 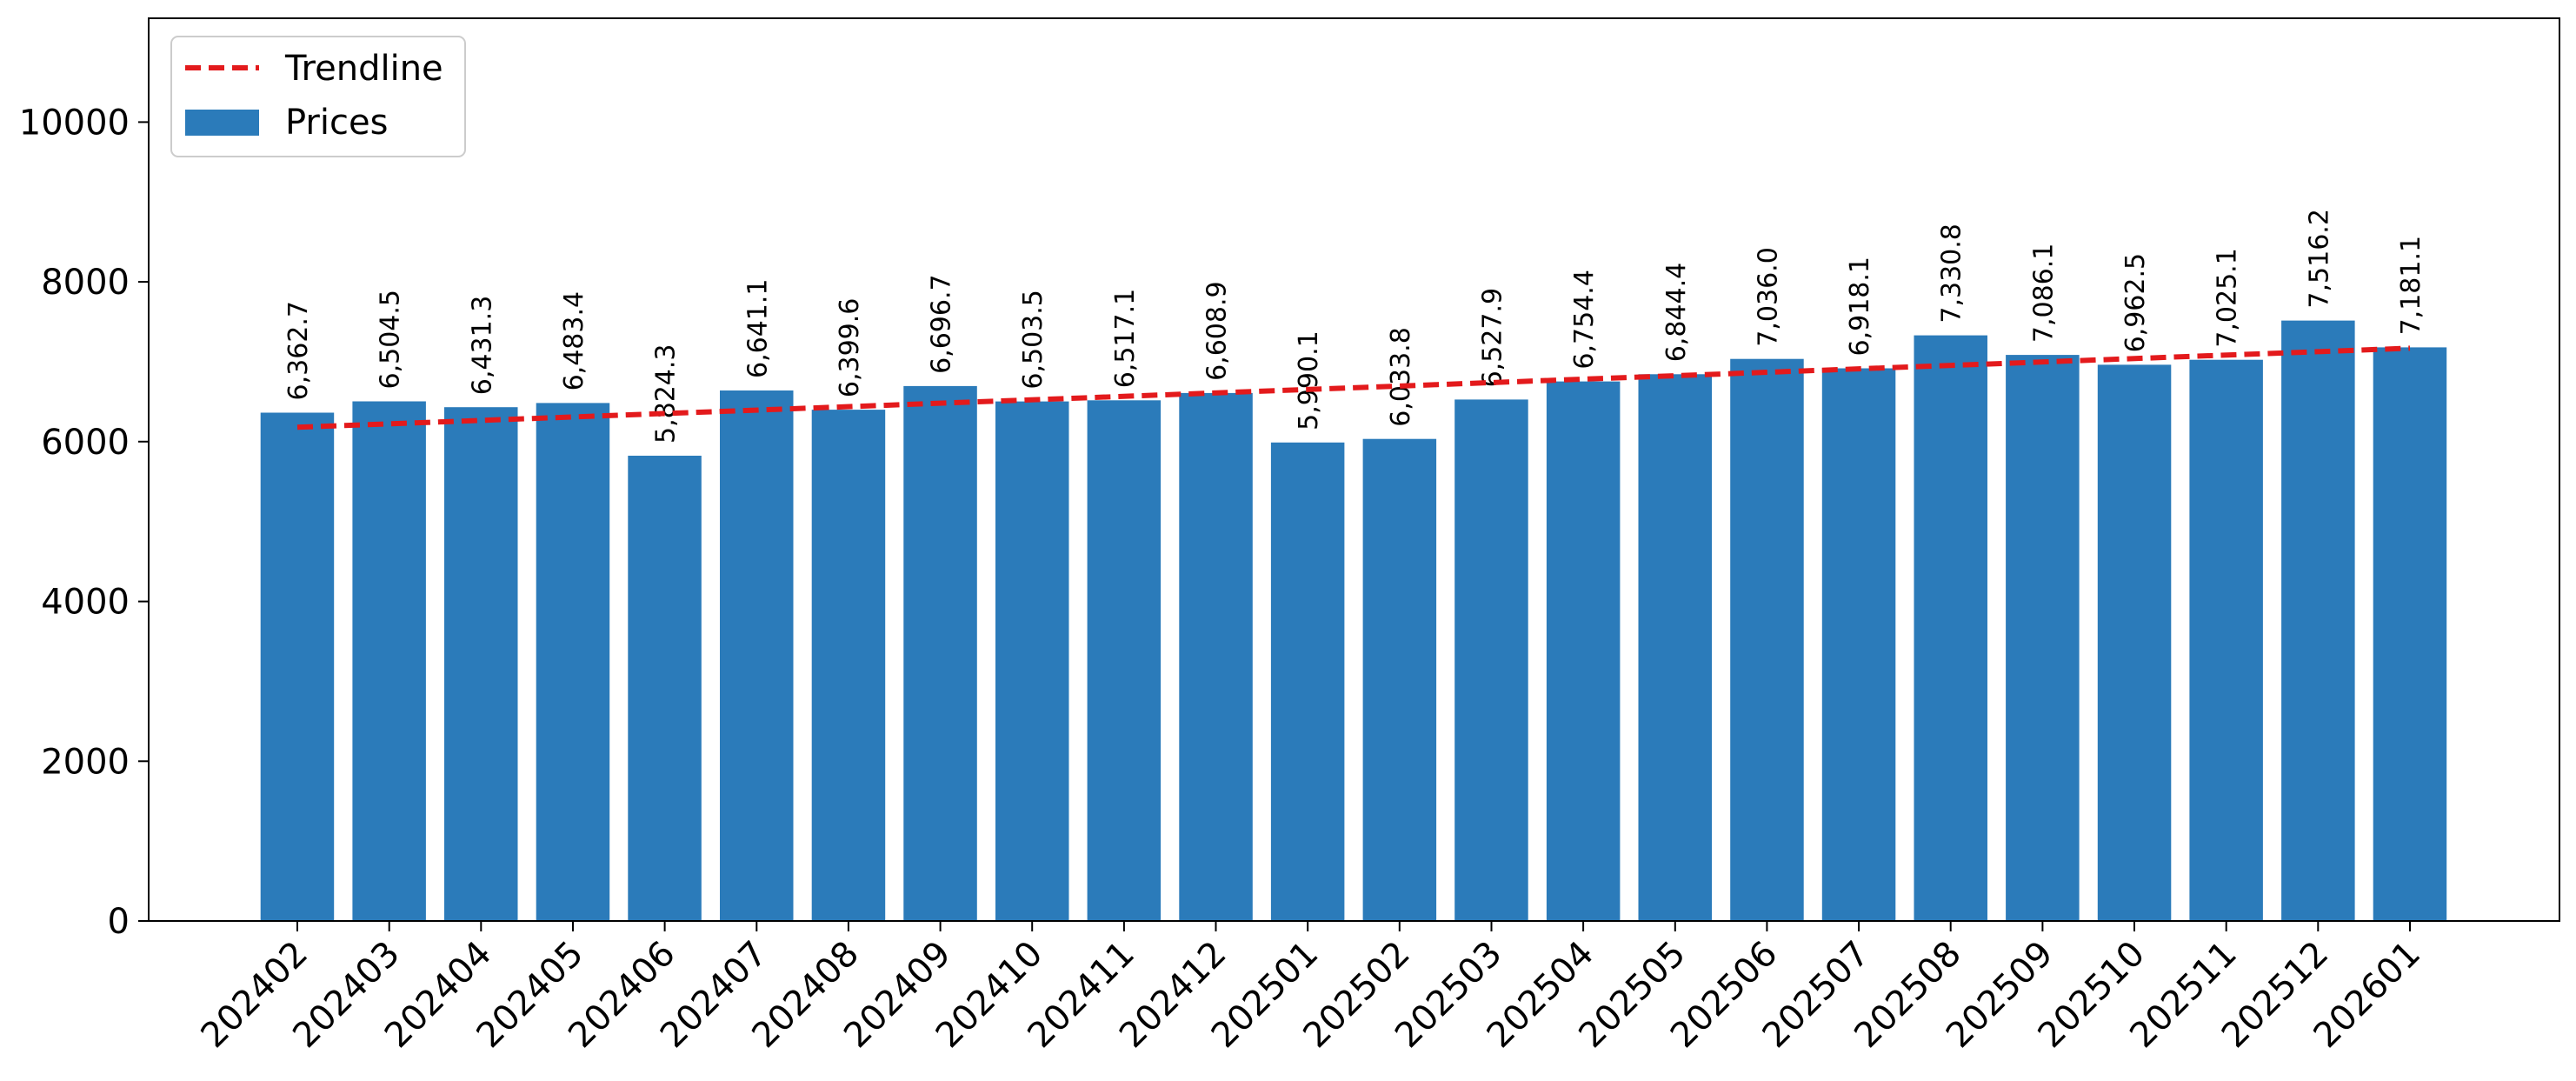 I want to click on y-tick-label-2000: 2000, so click(x=85, y=762).